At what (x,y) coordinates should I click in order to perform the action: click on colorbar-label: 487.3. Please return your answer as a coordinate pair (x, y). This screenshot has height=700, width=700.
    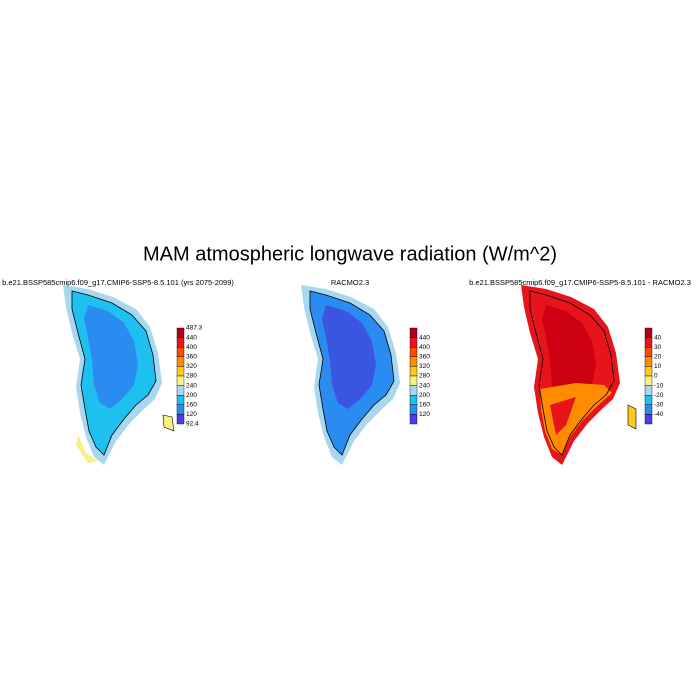
    Looking at the image, I should click on (194, 328).